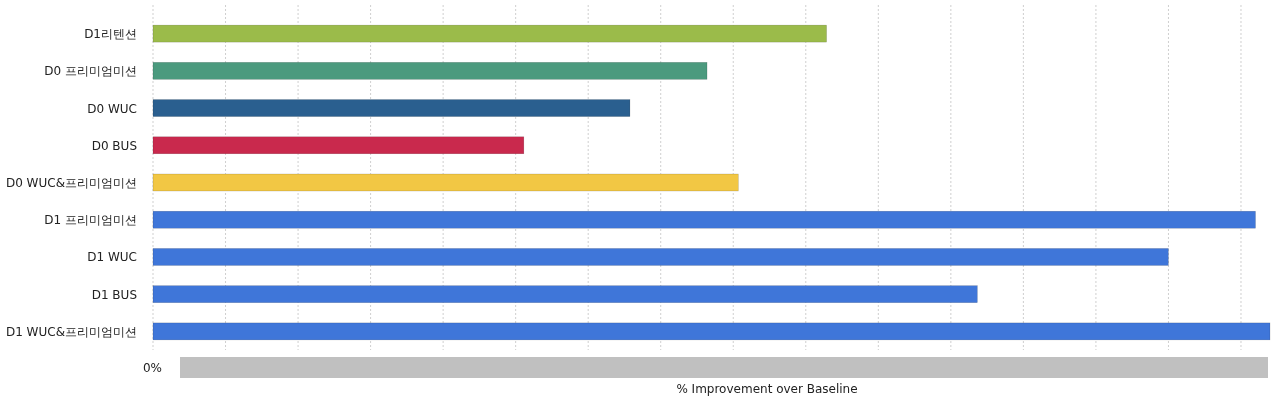 The width and height of the screenshot is (1280, 399). Describe the element at coordinates (767, 389) in the screenshot. I see `x-axis-title: % Improvement over Baseline` at that location.